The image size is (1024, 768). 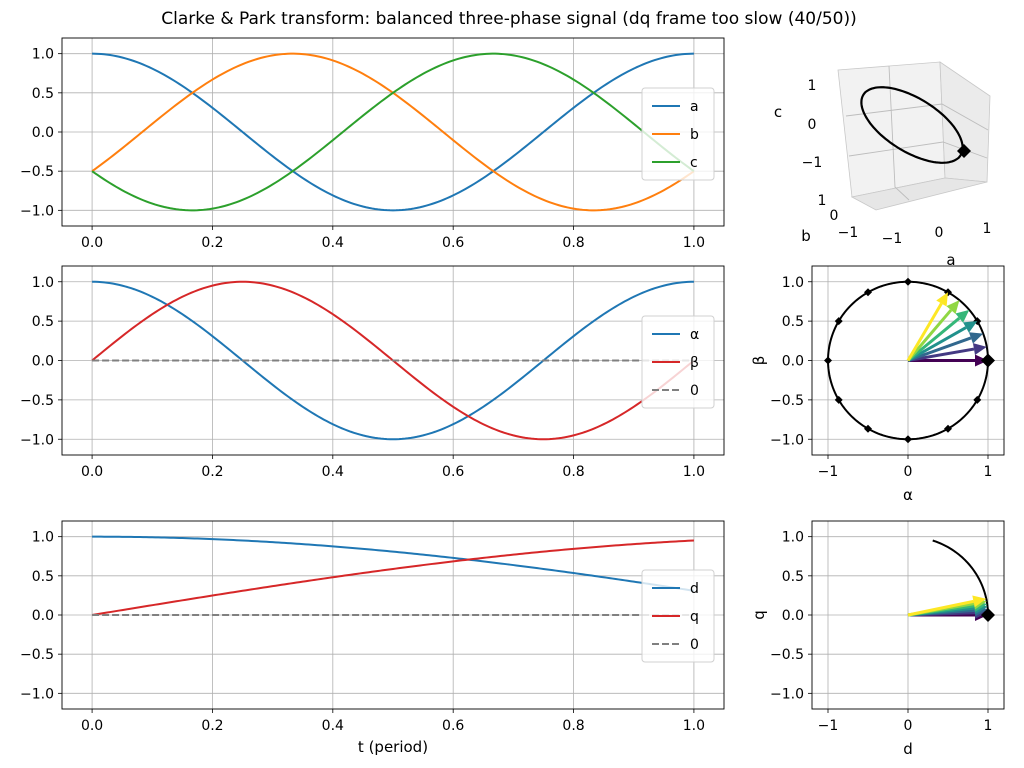 I want to click on legend-label-c: c, so click(x=694, y=163).